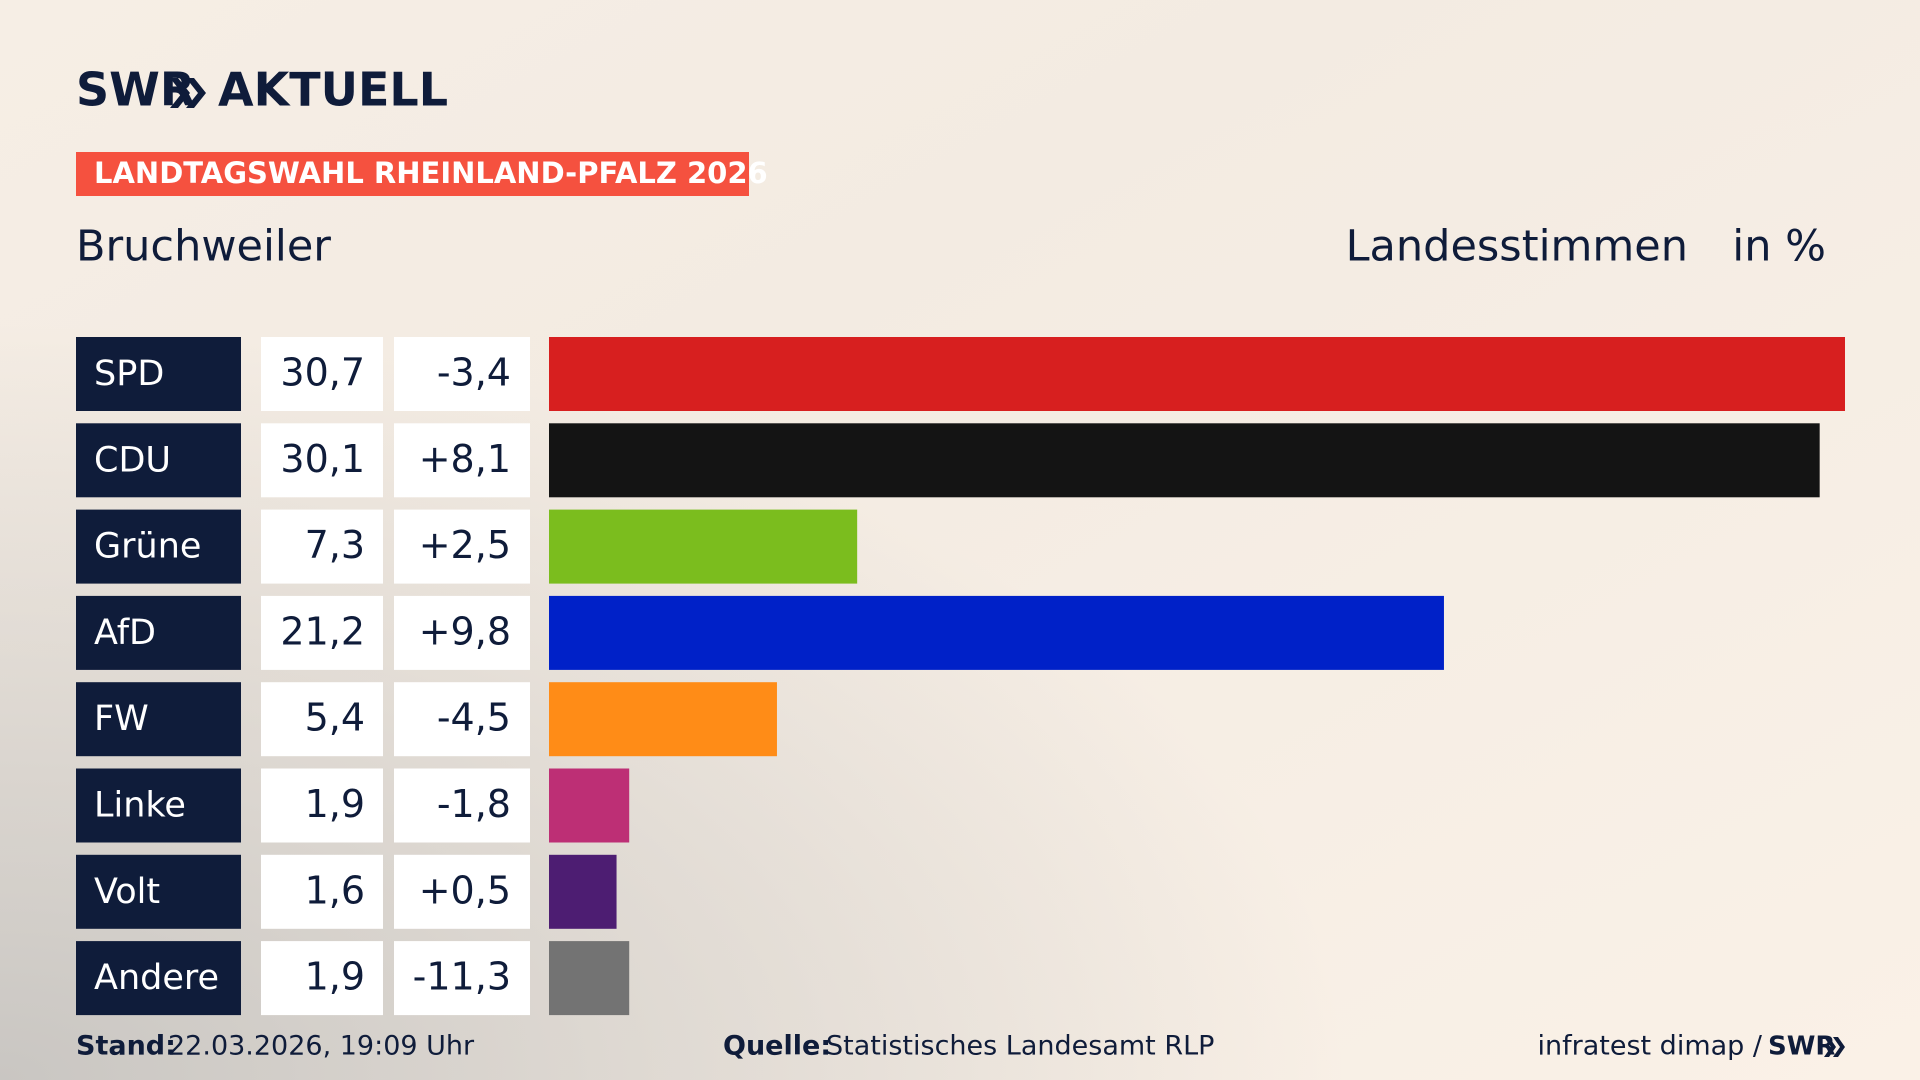 The image size is (1920, 1080). What do you see at coordinates (129, 374) in the screenshot?
I see `party-label: SPD` at bounding box center [129, 374].